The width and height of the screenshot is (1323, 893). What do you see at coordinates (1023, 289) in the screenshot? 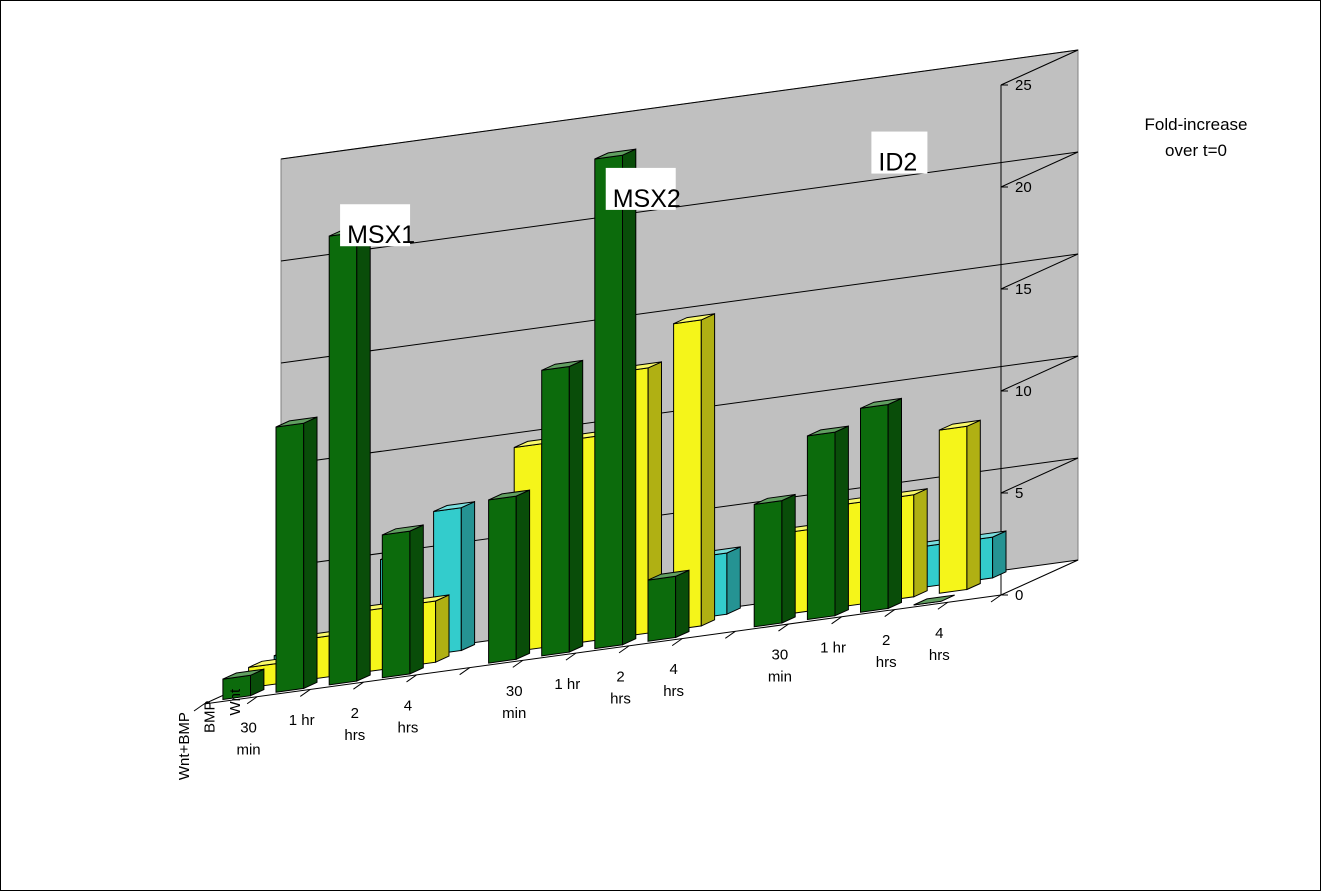
I see `value-axis-tick-label: 15` at bounding box center [1023, 289].